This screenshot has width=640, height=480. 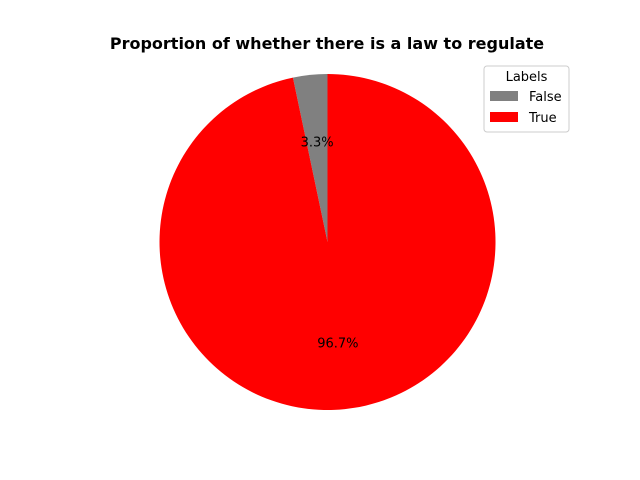 What do you see at coordinates (542, 118) in the screenshot?
I see `legend-label-true: True` at bounding box center [542, 118].